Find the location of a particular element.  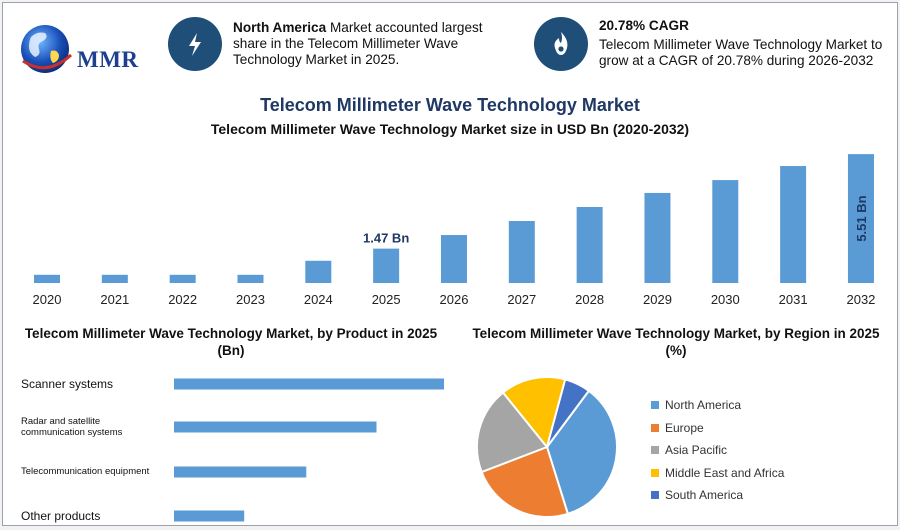

bar-2026 is located at coordinates (453, 259).